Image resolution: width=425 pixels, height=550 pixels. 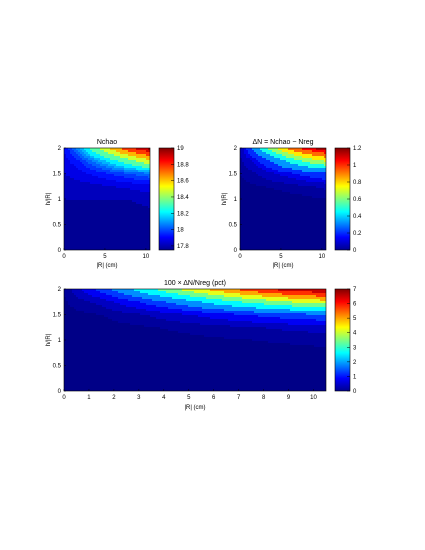 What do you see at coordinates (60, 200) in the screenshot?
I see `y-tick-label: 1` at bounding box center [60, 200].